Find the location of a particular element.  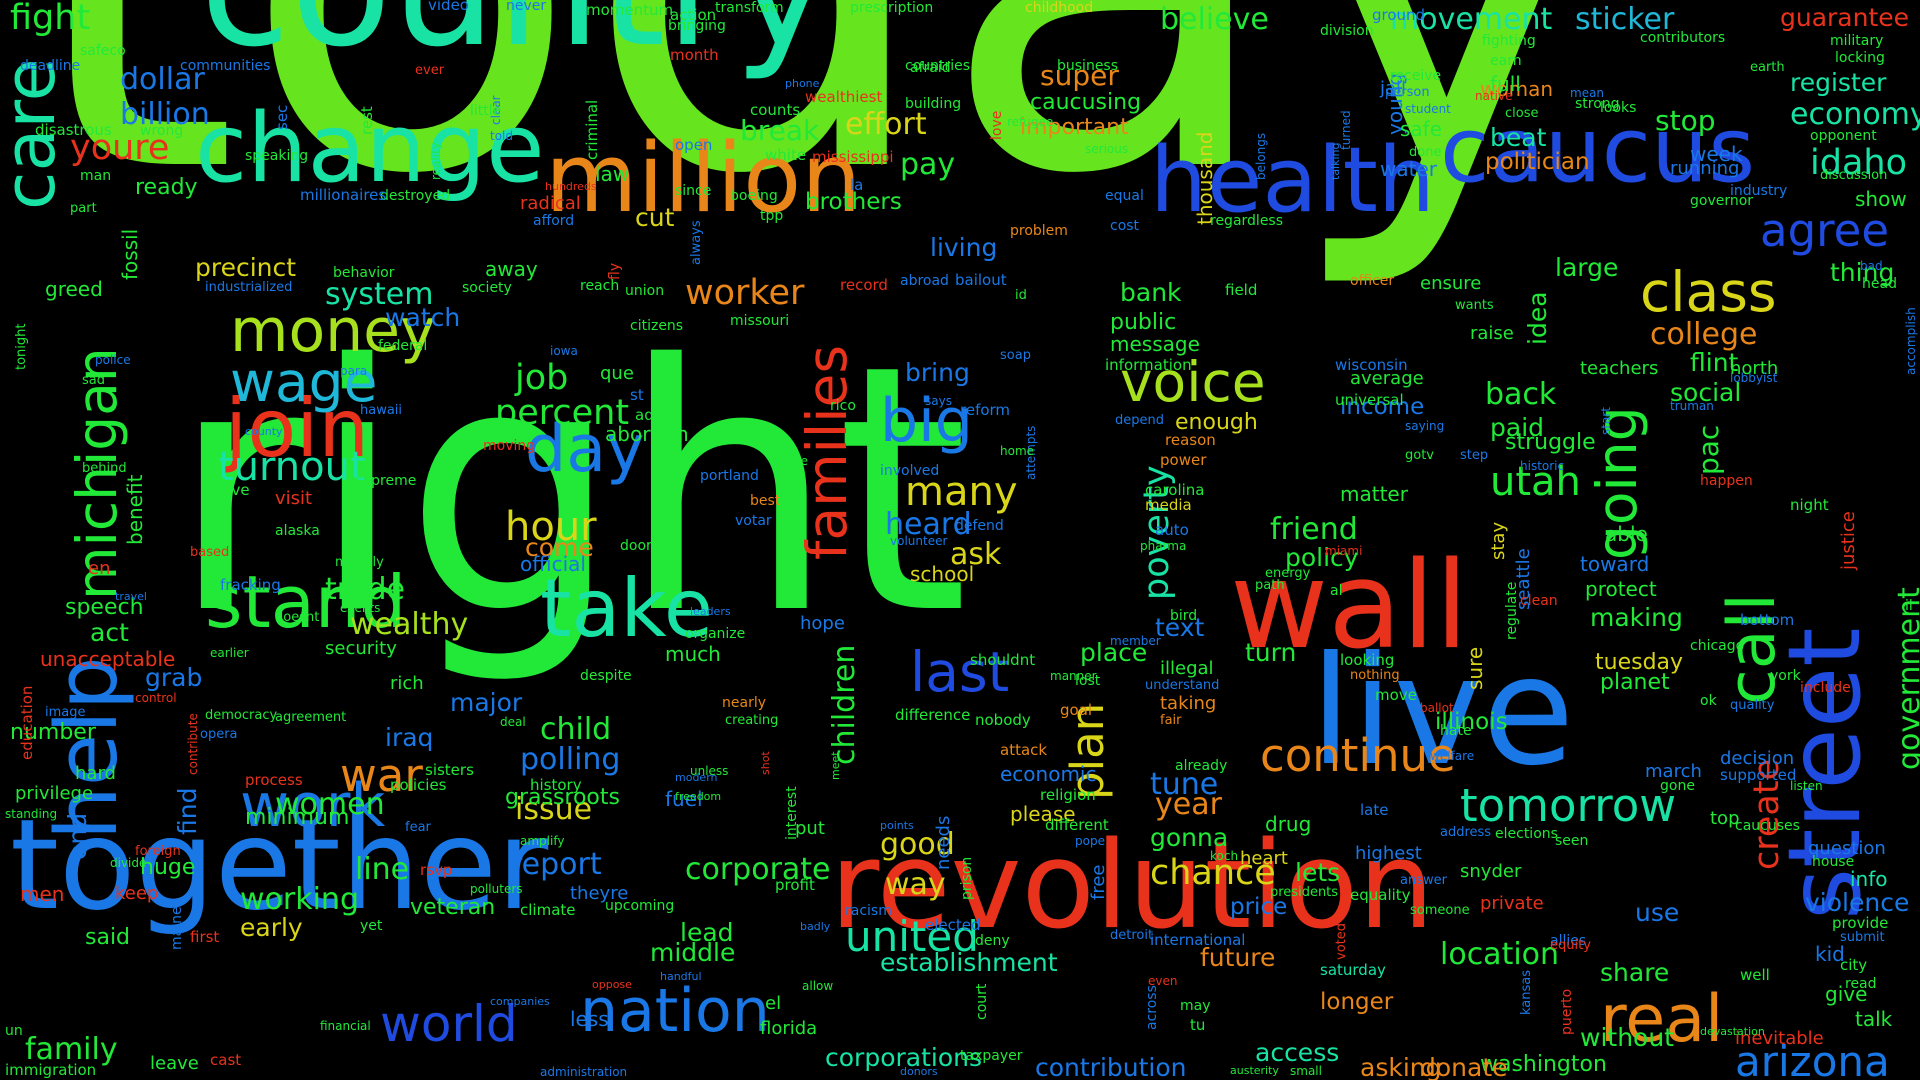

cloud-word-energy: energy is located at coordinates (1288, 574).